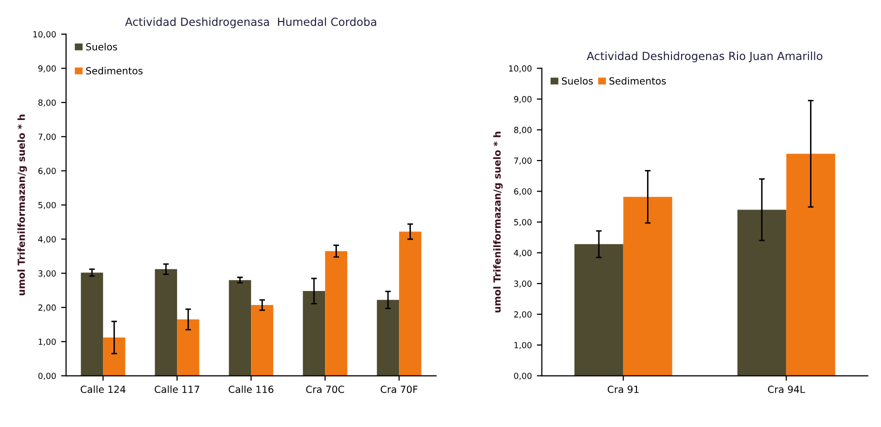 This screenshot has height=427, width=881. What do you see at coordinates (250, 22) in the screenshot?
I see `chart-title: Actividad Deshidrogenasa Humedal Cordoba` at bounding box center [250, 22].